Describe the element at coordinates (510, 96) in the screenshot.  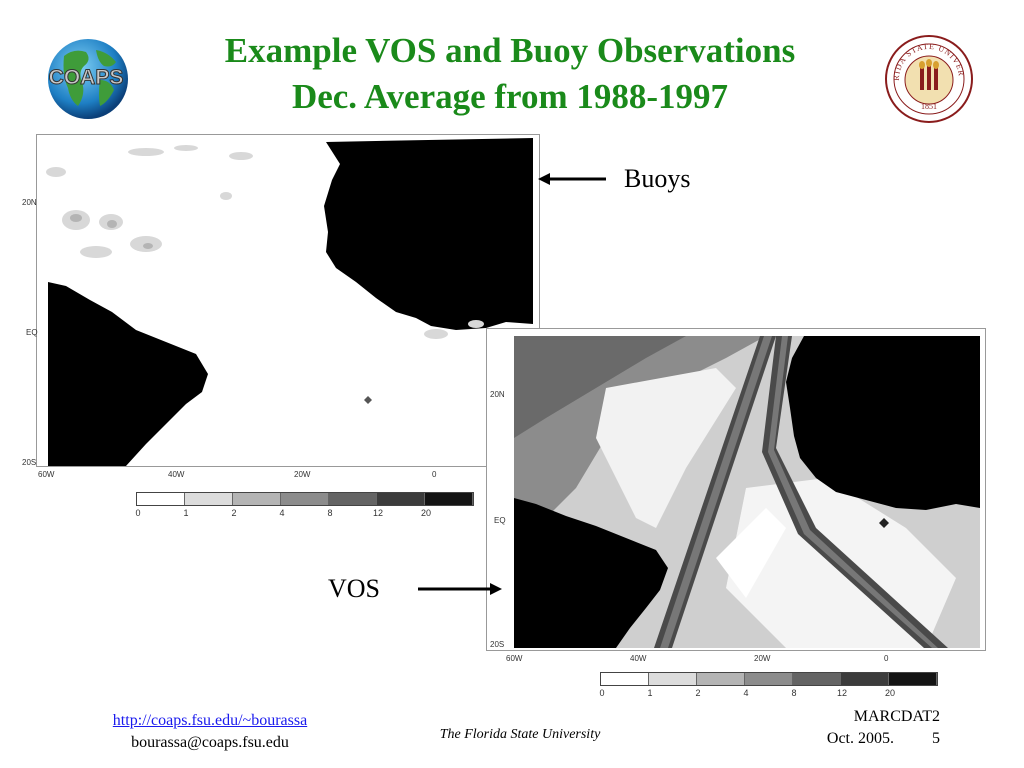
I see `title-line-2: Dec. Average from 1988-1997` at that location.